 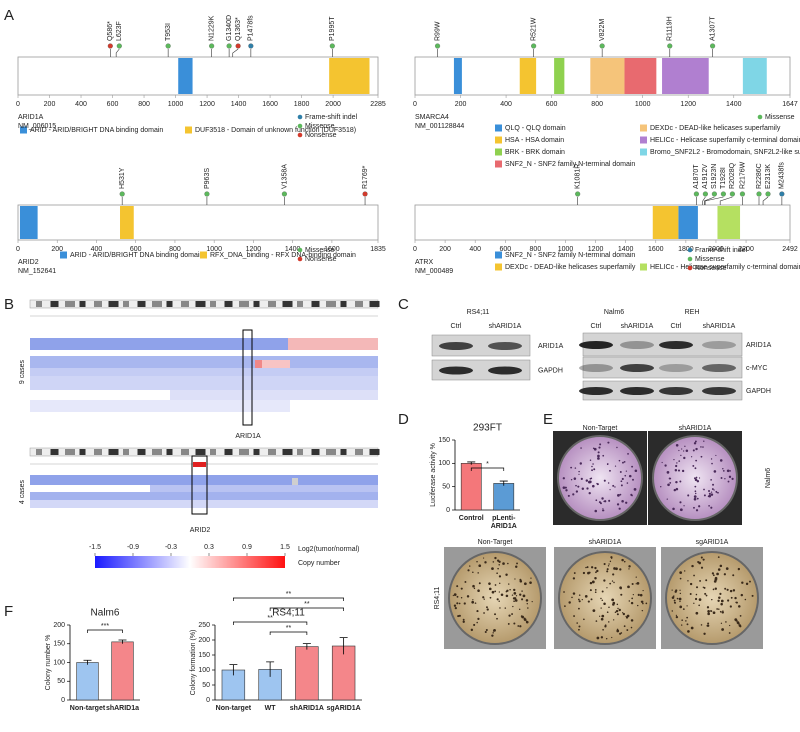 I want to click on protein-name: ARID2, so click(x=28, y=262).